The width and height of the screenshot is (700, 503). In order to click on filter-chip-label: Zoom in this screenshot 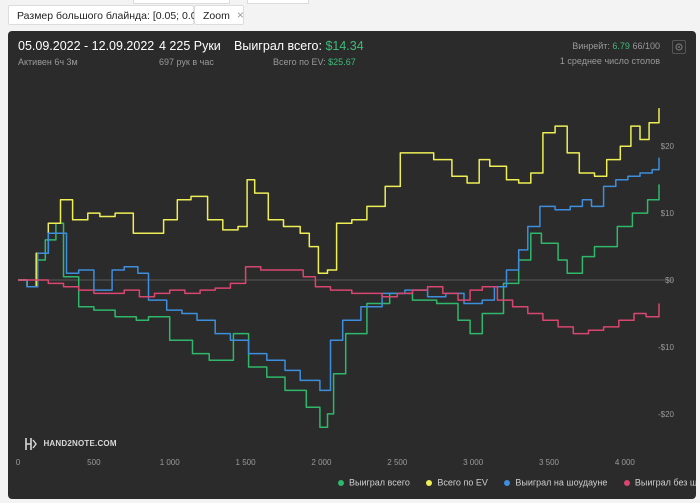, I will do `click(216, 16)`.